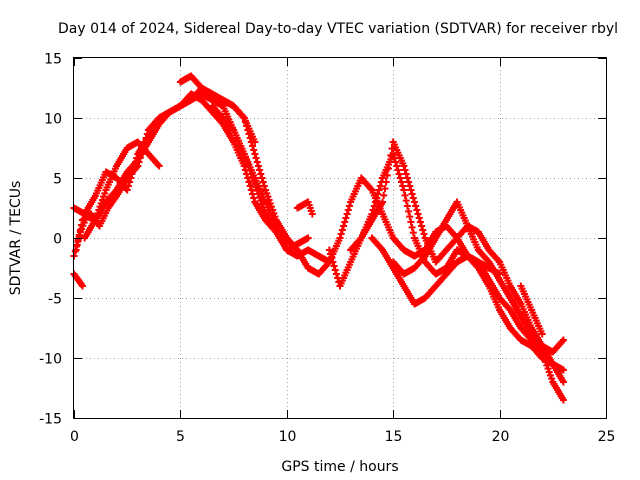 This screenshot has width=640, height=480. Describe the element at coordinates (57, 180) in the screenshot. I see `y-tick-label: 5` at that location.